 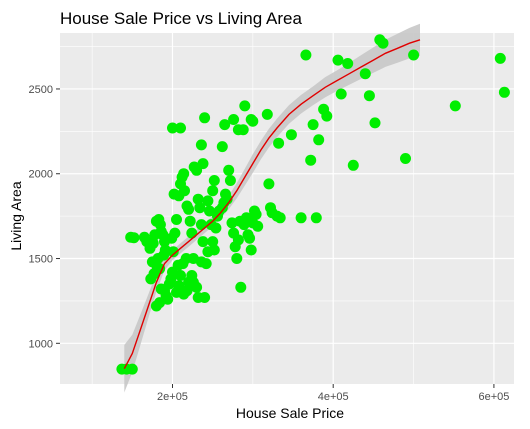 I want to click on chart-title: House Sale Price vs Living Area, so click(x=181, y=18).